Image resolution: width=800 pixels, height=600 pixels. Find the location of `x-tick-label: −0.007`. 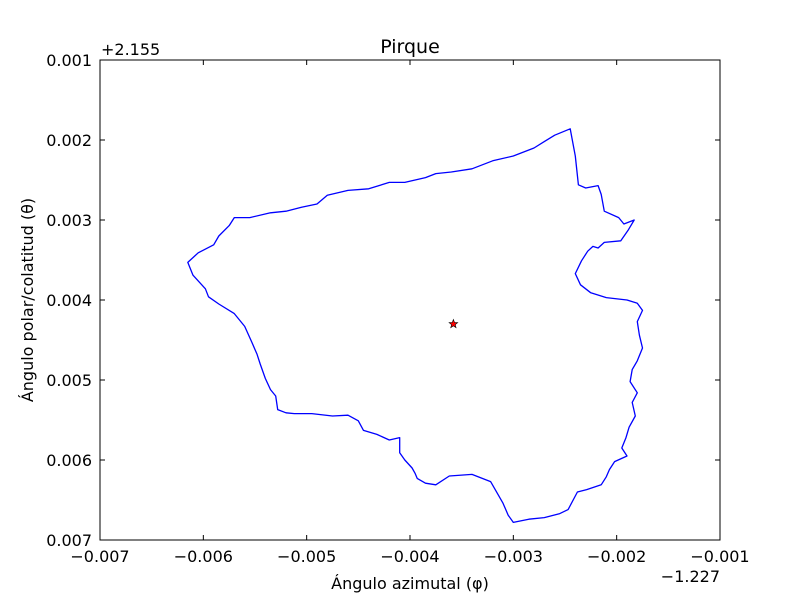

x-tick-label: −0.007 is located at coordinates (99, 556).